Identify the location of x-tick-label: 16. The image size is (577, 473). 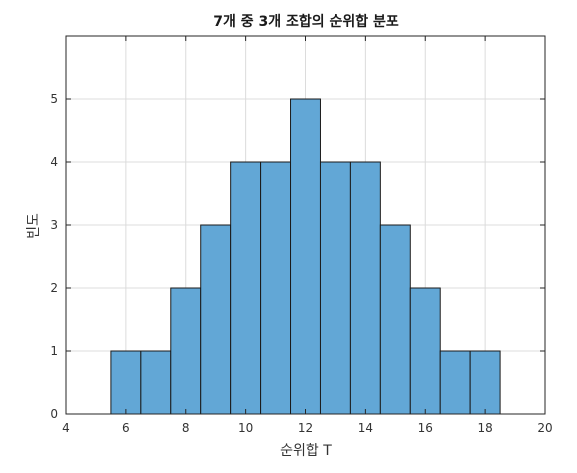
(425, 428).